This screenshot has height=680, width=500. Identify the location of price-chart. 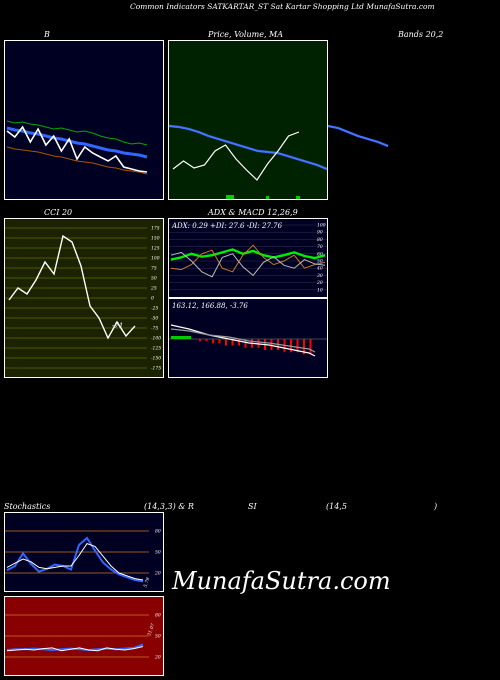
(248, 161).